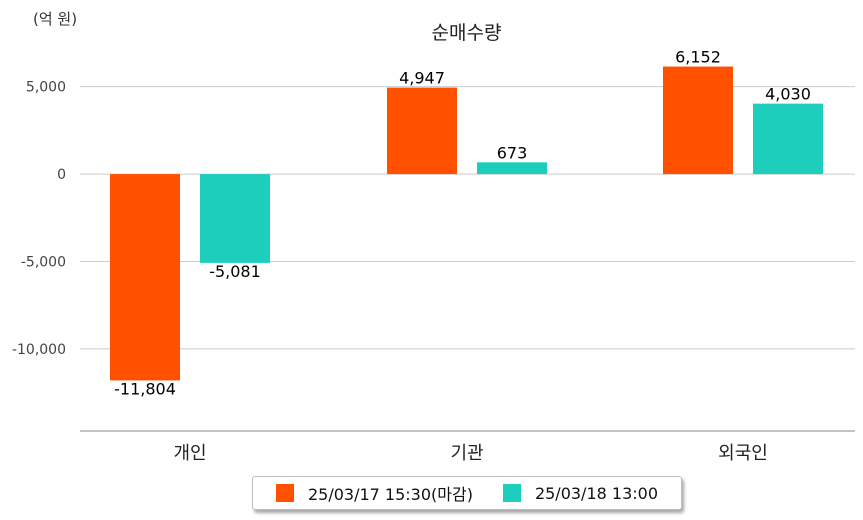  I want to click on y-axis-ticks: 5,000 0 -5,000 -10,000, so click(39, 219).